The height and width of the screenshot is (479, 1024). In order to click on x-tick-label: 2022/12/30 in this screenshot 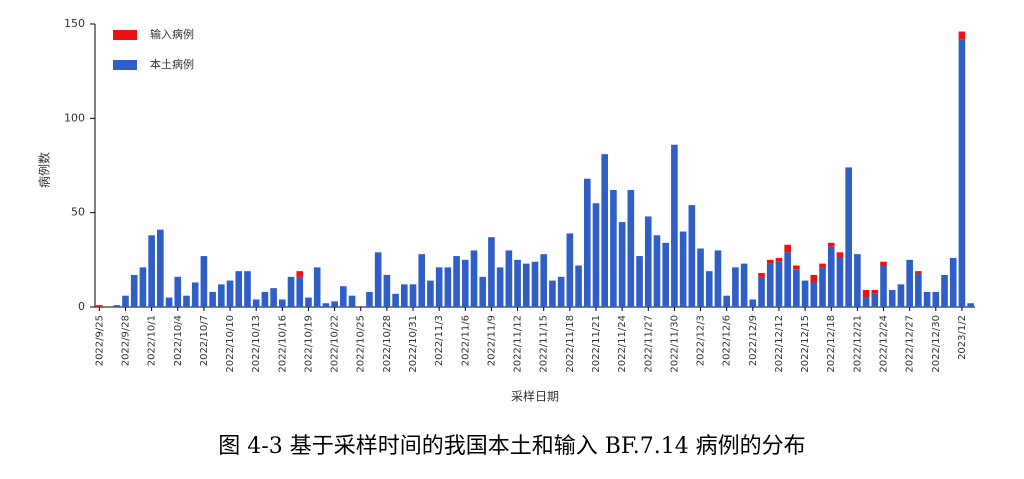, I will do `click(936, 344)`.